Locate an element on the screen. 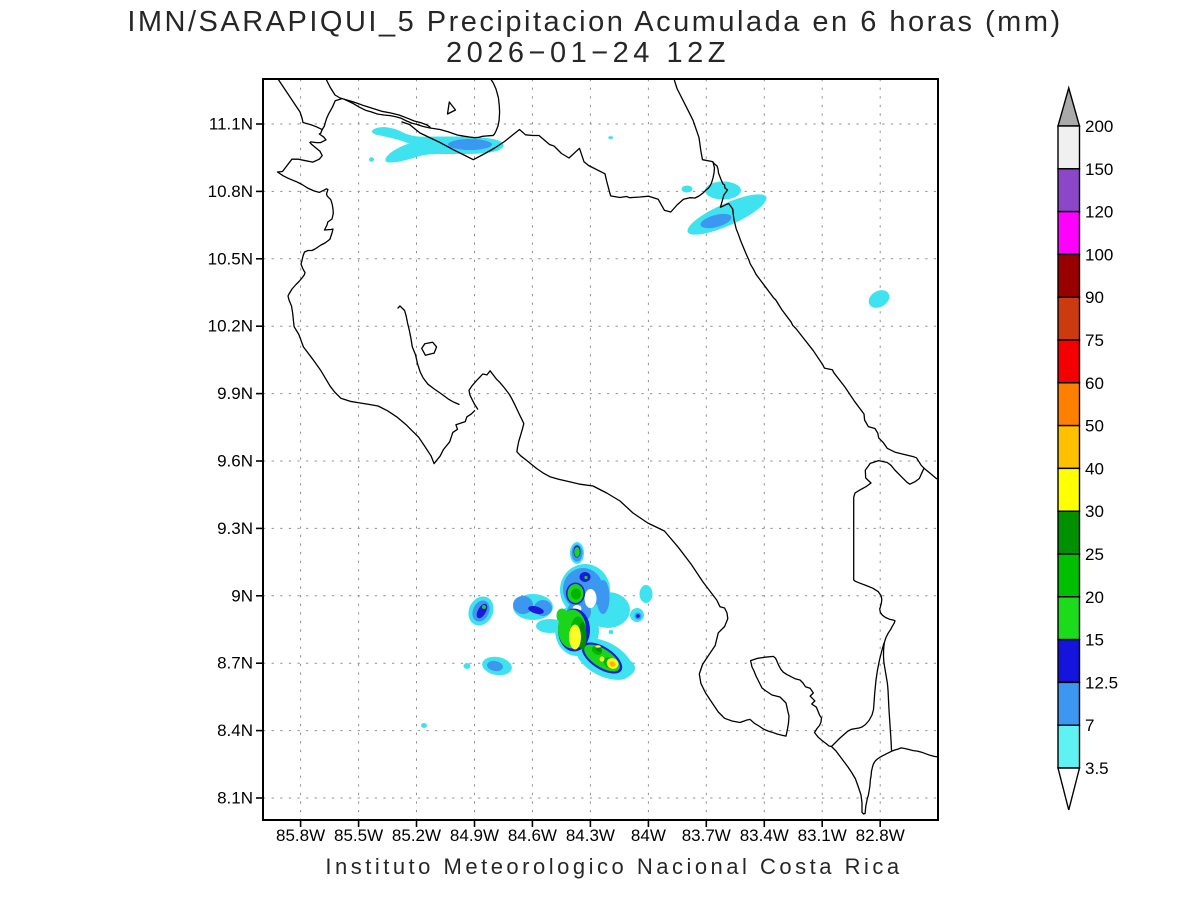 The width and height of the screenshot is (1200, 900). svg-text: 9.9N is located at coordinates (235, 393).